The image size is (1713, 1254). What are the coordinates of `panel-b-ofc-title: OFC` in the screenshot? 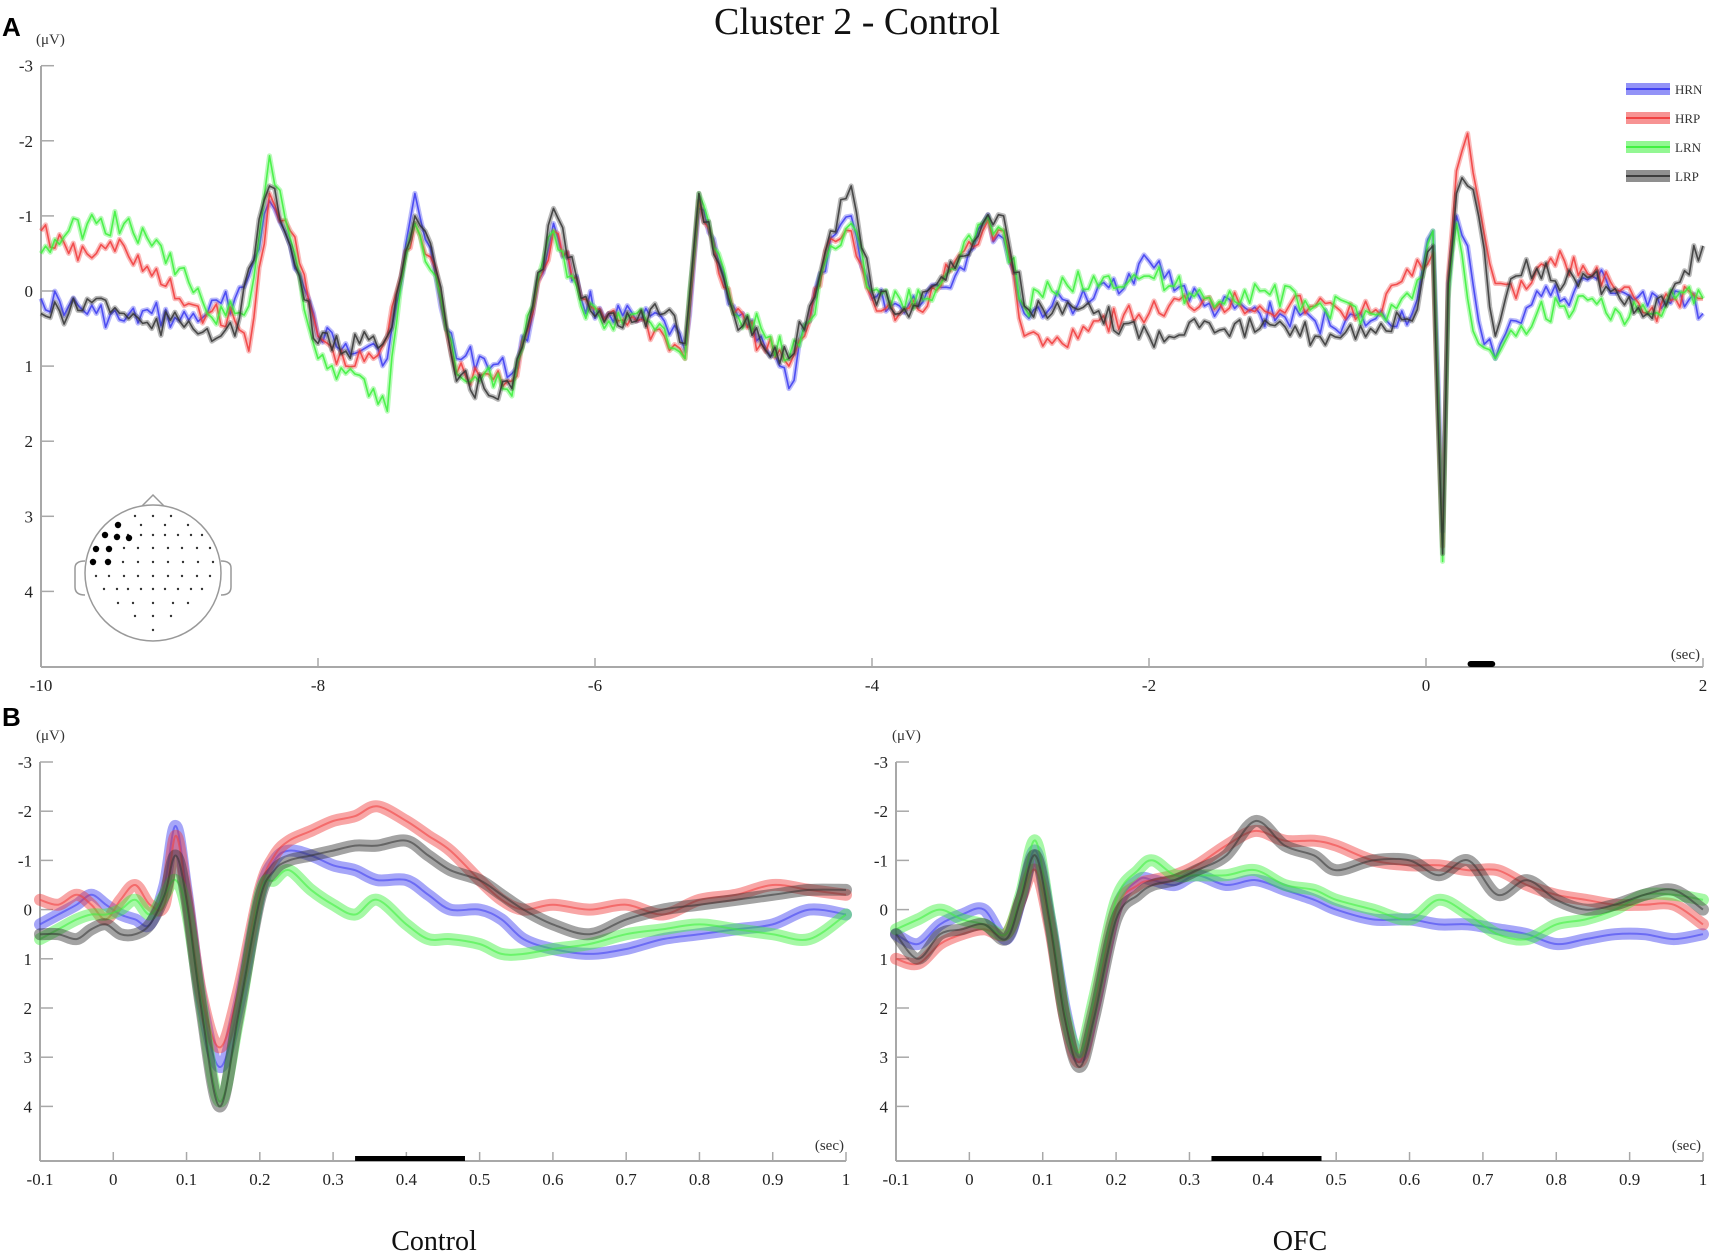 It's located at (1300, 1240).